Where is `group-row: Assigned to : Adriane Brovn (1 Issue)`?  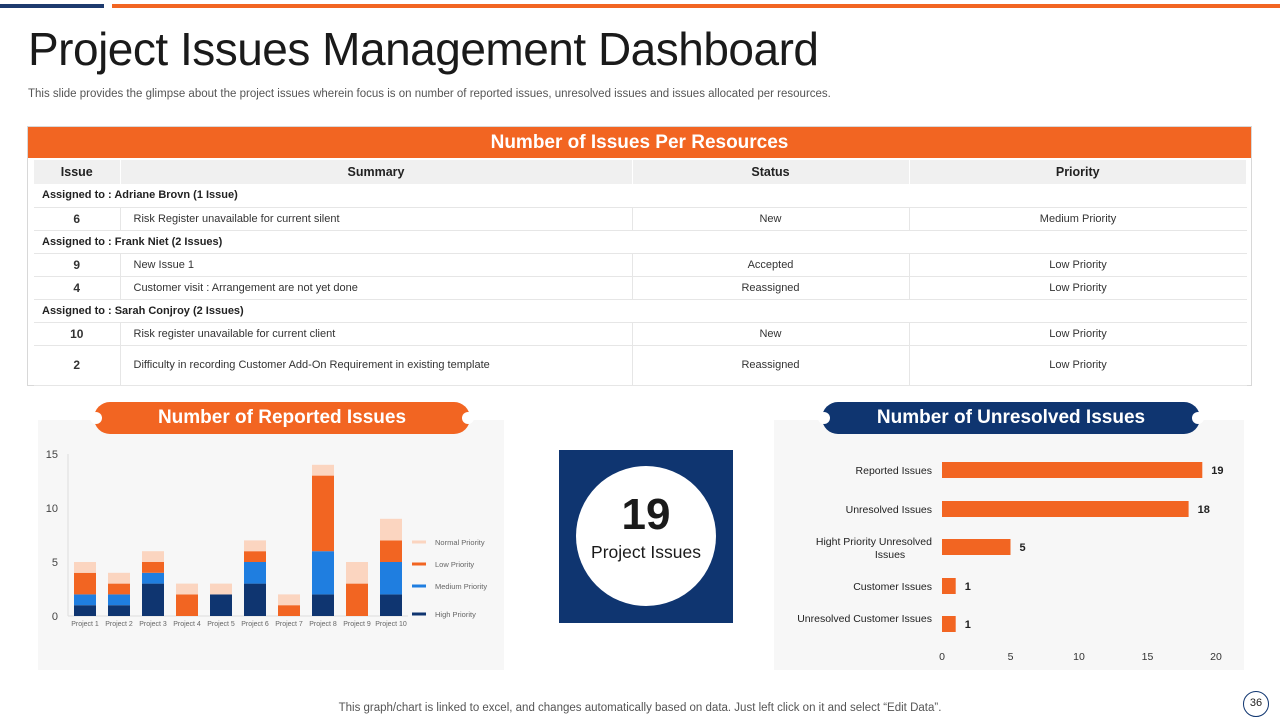
group-row: Assigned to : Adriane Brovn (1 Issue) is located at coordinates (640, 196).